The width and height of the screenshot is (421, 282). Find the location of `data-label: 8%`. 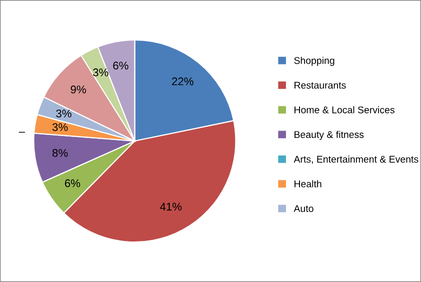

data-label: 8% is located at coordinates (60, 153).